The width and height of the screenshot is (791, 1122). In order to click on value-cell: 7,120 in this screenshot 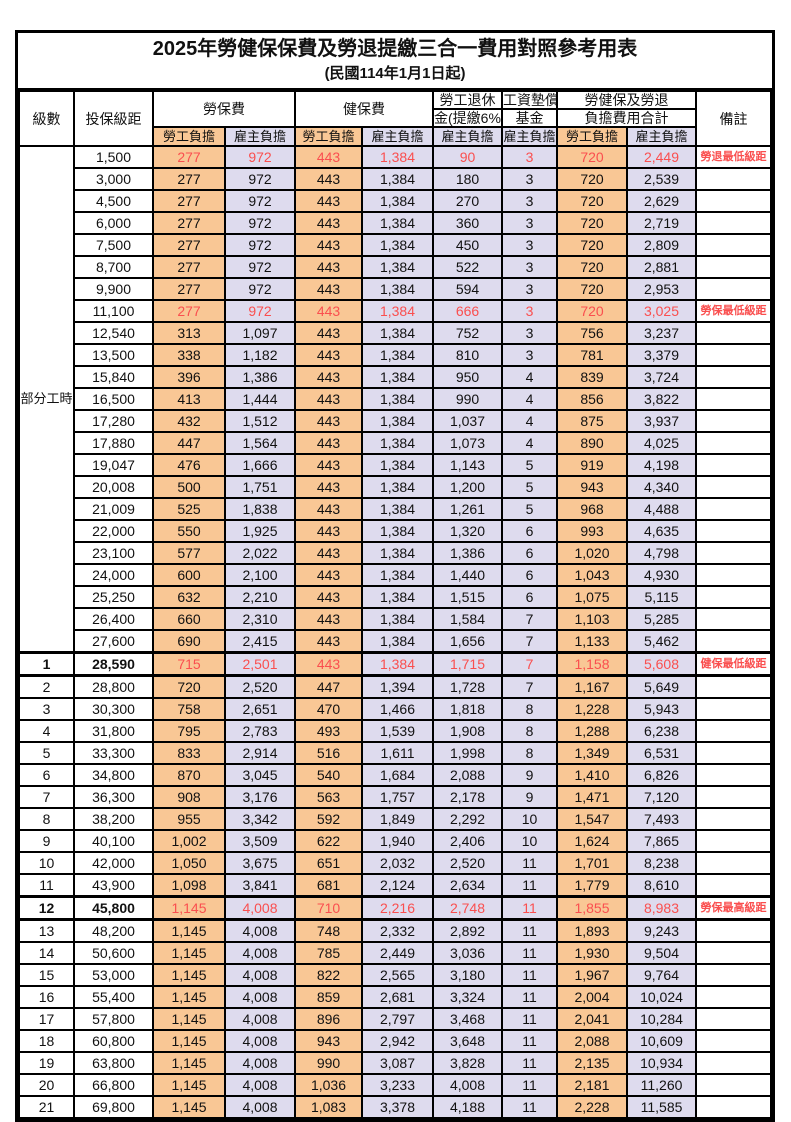, I will do `click(661, 797)`.